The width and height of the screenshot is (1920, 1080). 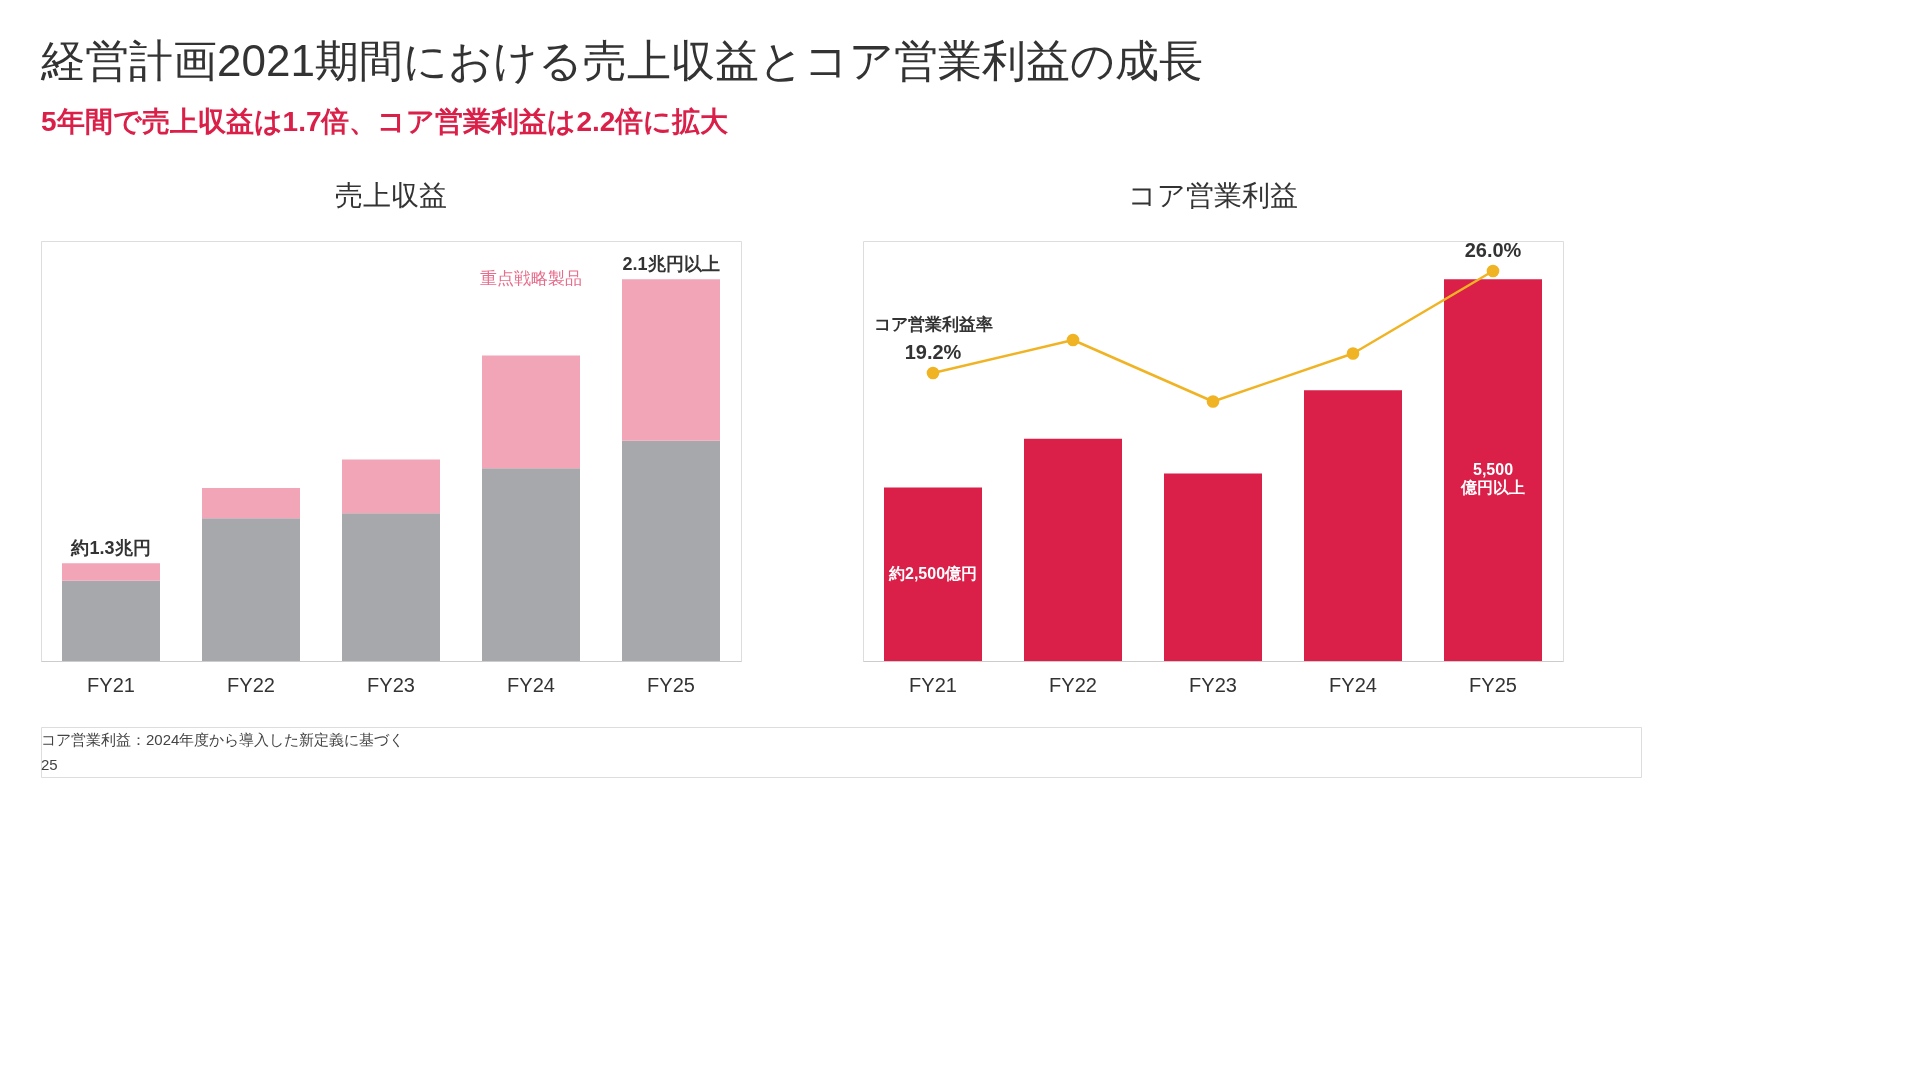 What do you see at coordinates (110, 548) in the screenshot?
I see `annotation: 約1.3兆円` at bounding box center [110, 548].